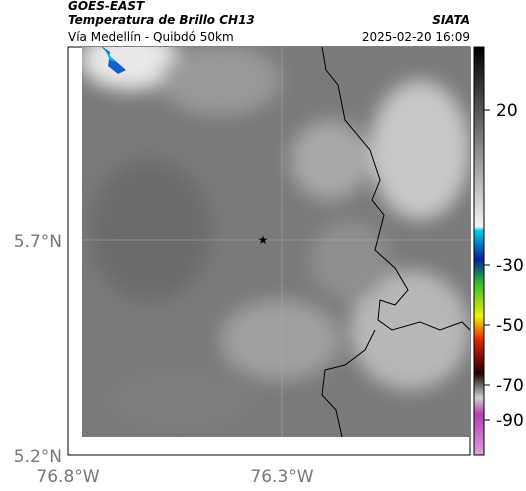 The width and height of the screenshot is (526, 491). What do you see at coordinates (38, 242) in the screenshot?
I see `lat-label: 5.7°N` at bounding box center [38, 242].